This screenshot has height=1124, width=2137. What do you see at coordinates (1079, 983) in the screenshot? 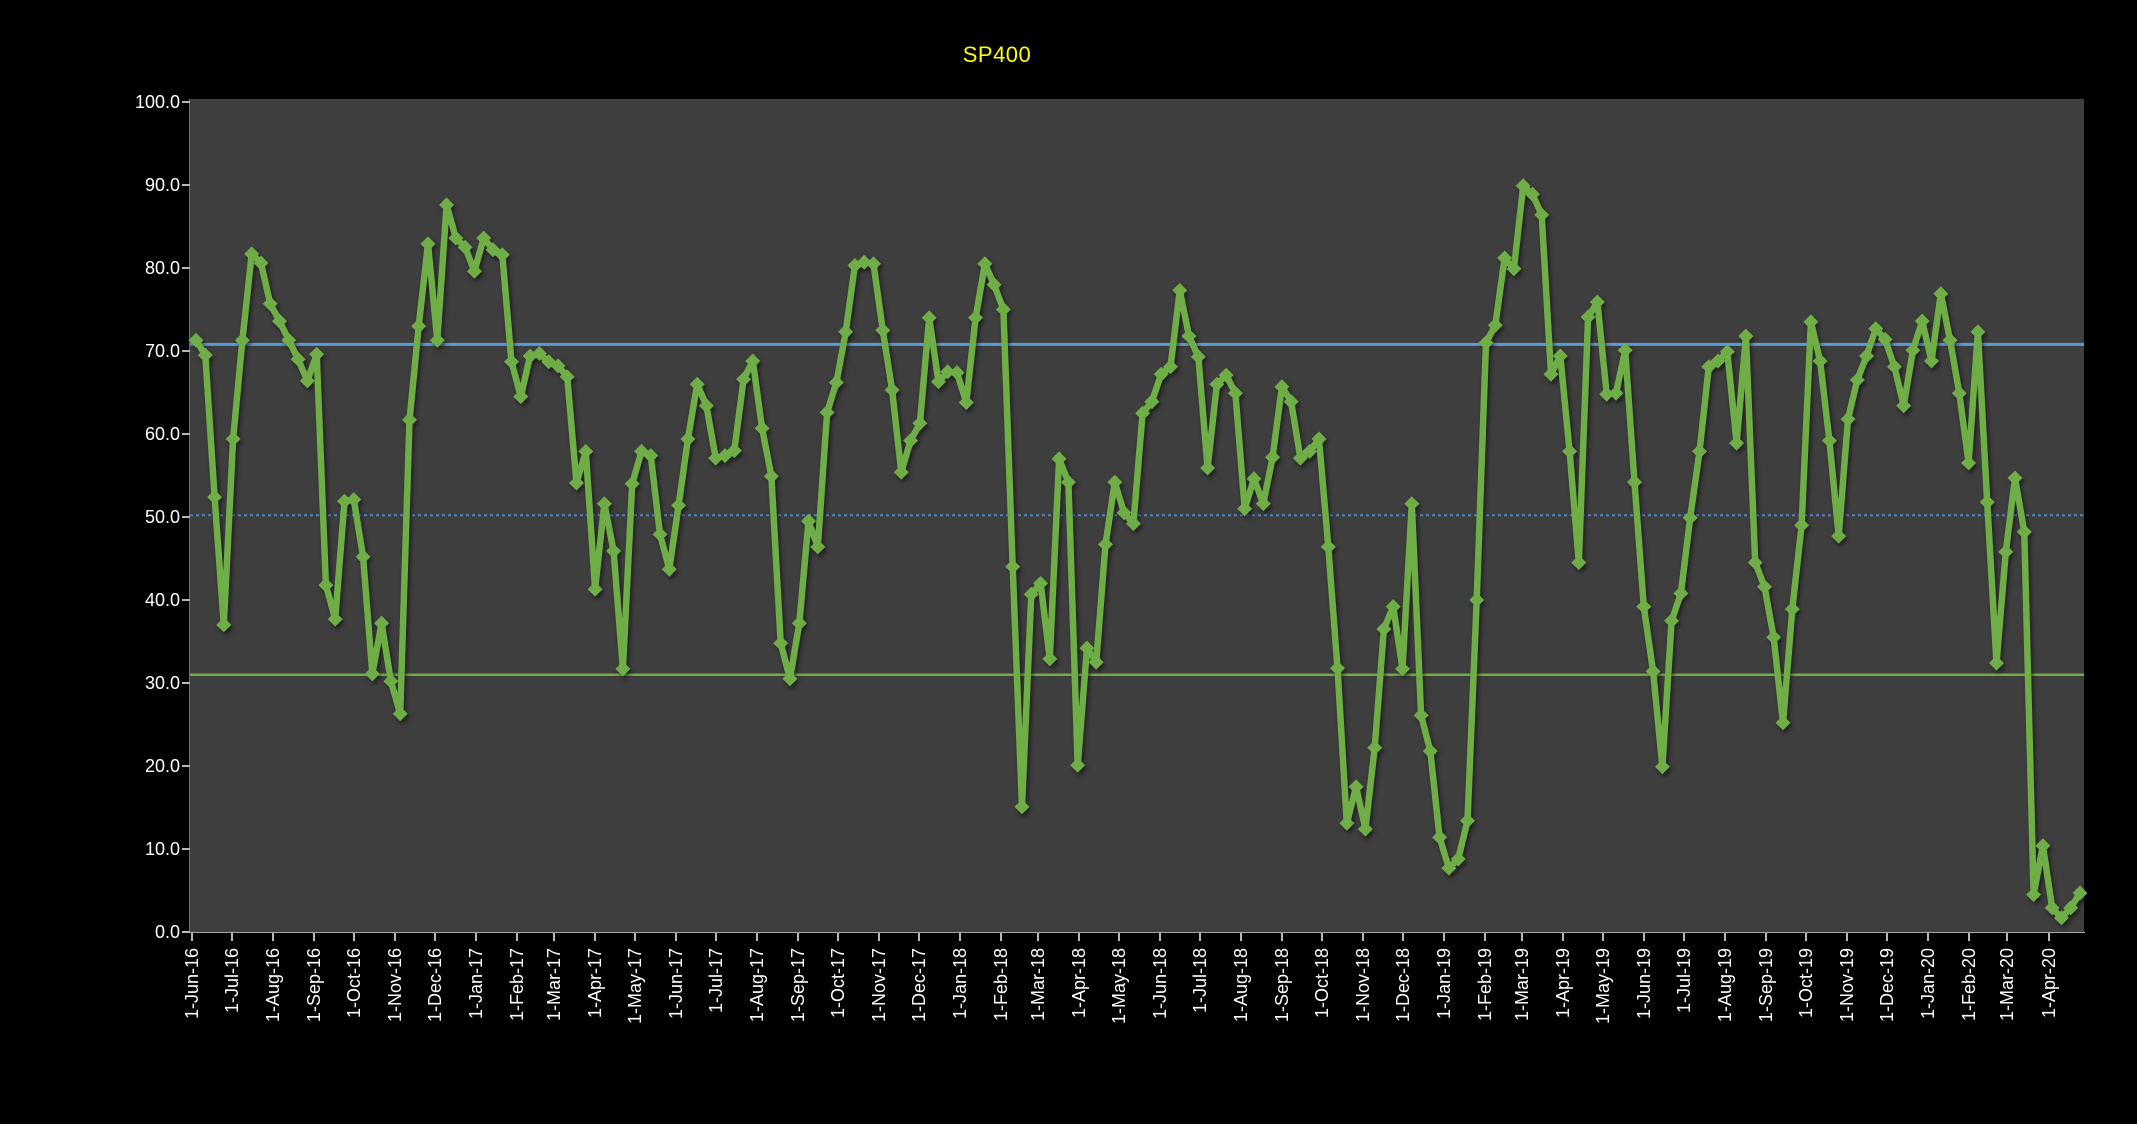
I see `x-axis-label: 1-Apr-18` at bounding box center [1079, 983].